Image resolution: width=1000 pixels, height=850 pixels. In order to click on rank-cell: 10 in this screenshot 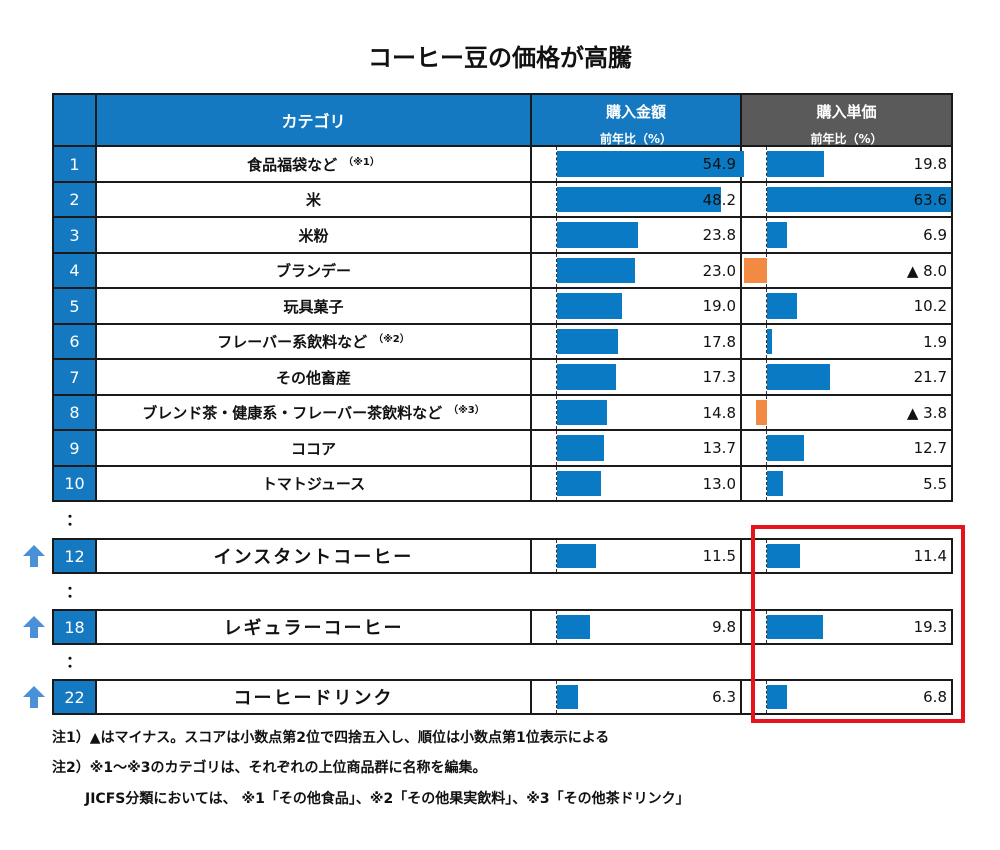, I will do `click(74, 484)`.